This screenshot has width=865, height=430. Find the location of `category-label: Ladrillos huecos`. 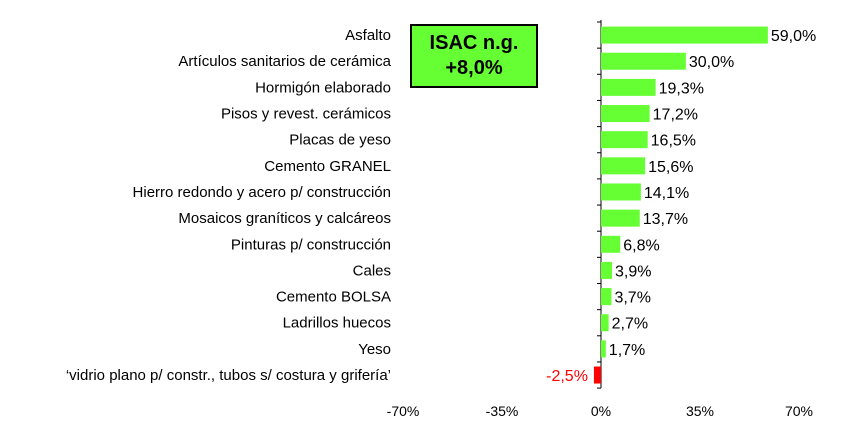

category-label: Ladrillos huecos is located at coordinates (337, 323).